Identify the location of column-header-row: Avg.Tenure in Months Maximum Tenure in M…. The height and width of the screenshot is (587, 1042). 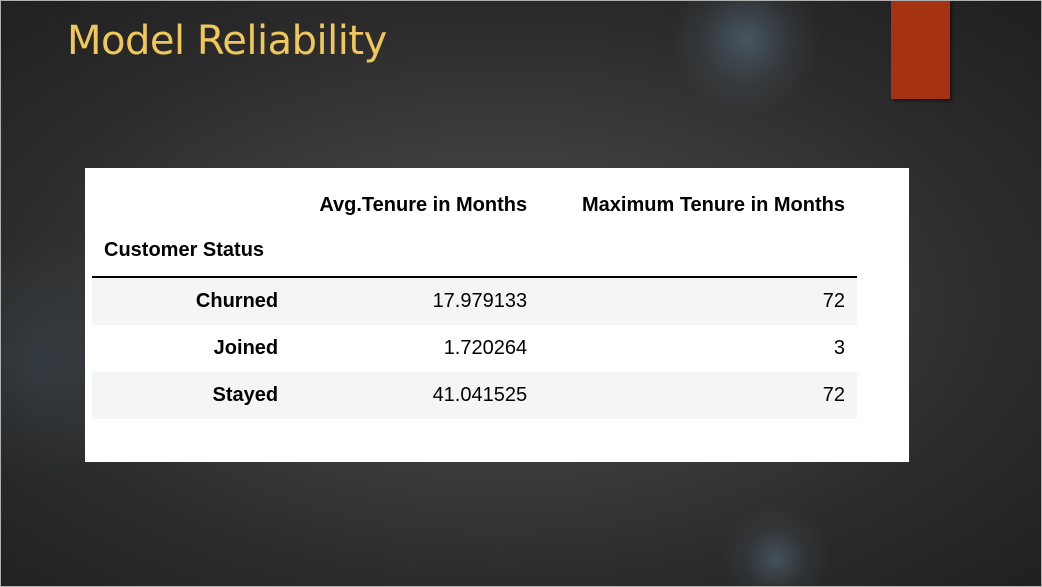
(474, 205).